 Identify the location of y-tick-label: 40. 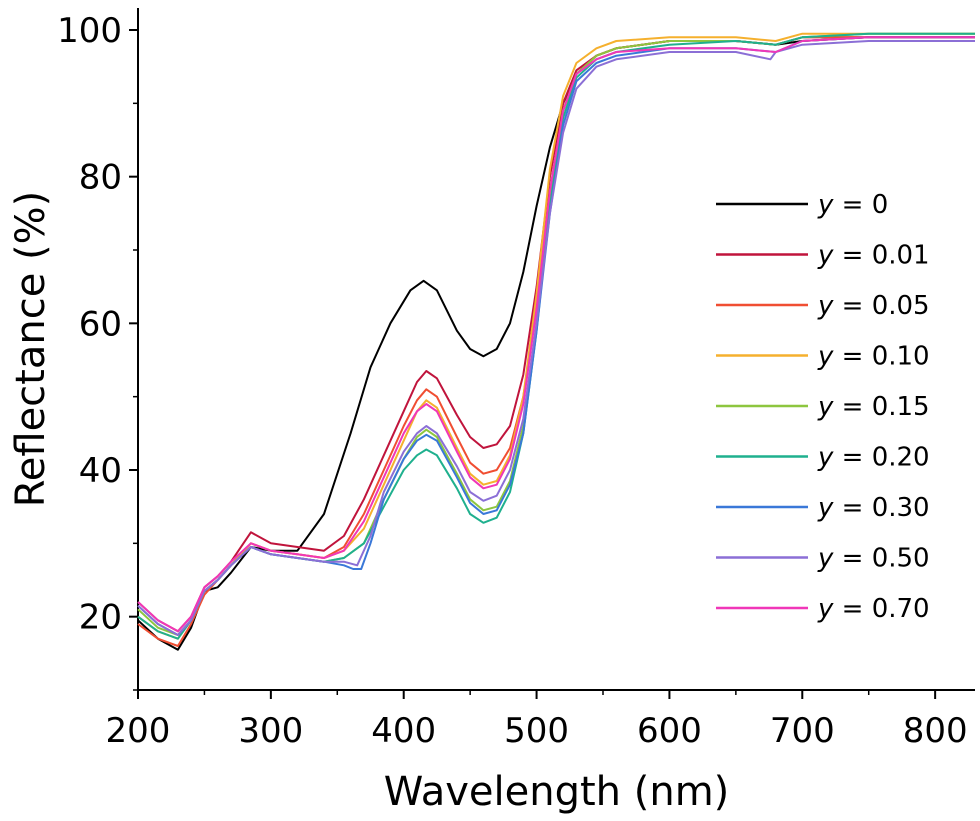
(100, 471).